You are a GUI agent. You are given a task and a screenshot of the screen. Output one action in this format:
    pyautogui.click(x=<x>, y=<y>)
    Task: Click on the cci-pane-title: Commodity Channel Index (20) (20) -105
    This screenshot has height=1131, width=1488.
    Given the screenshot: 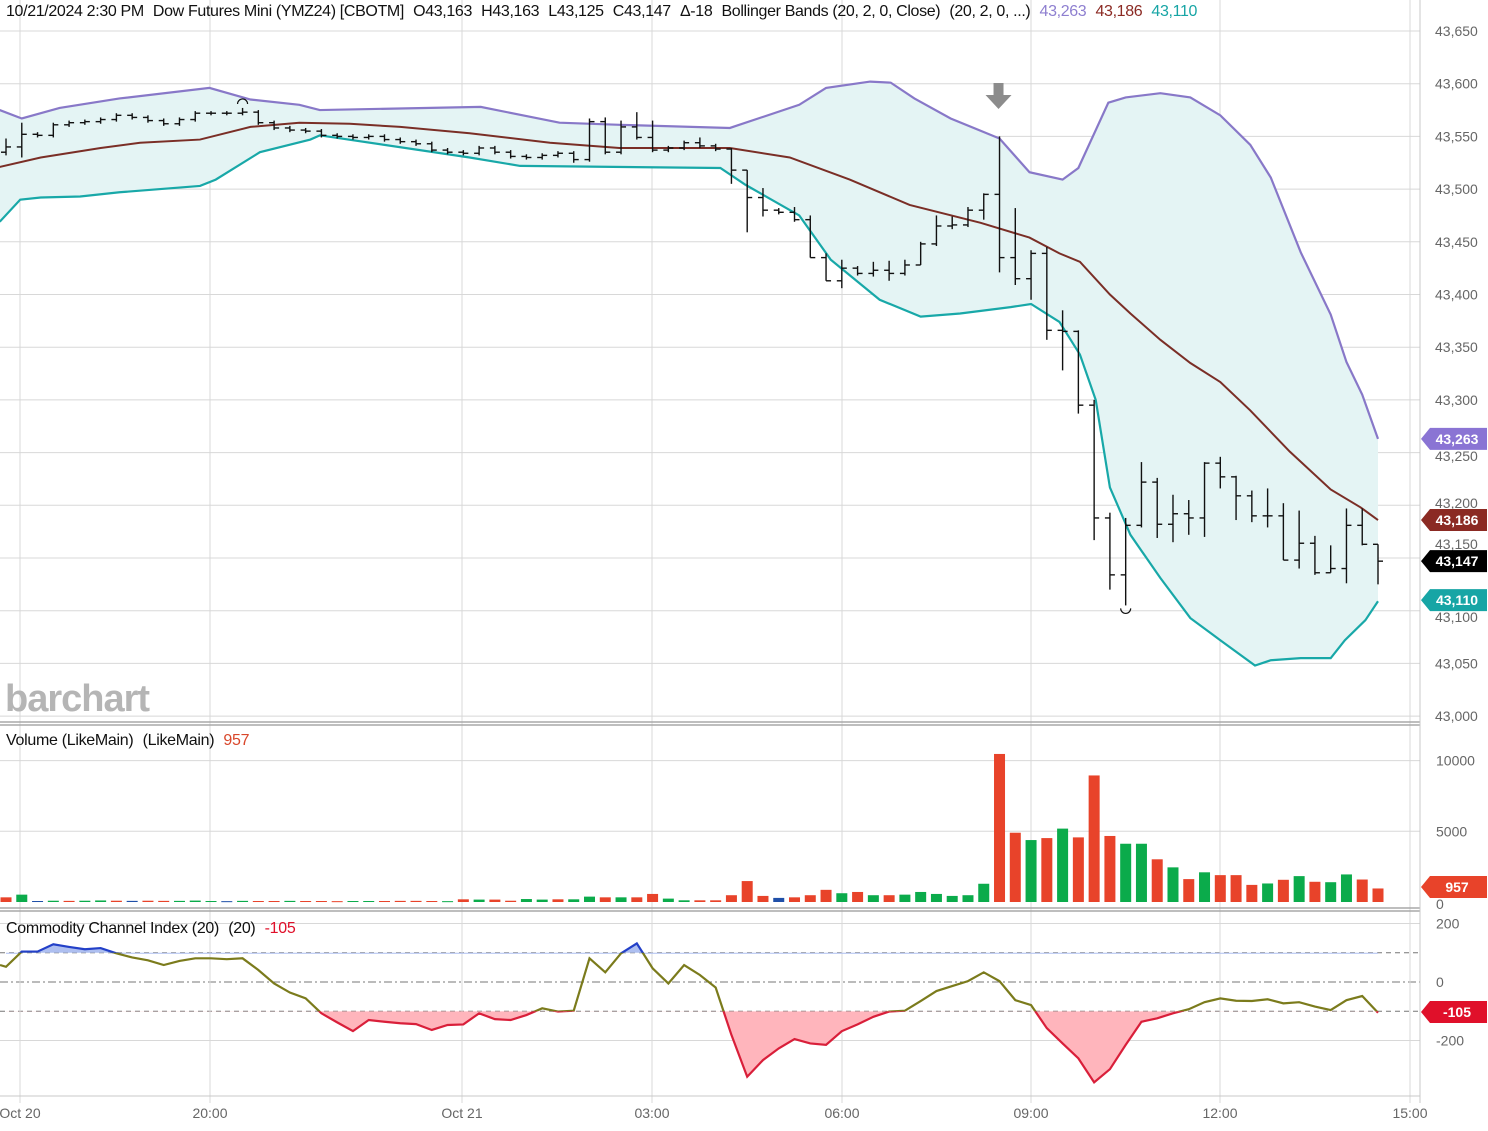 What is the action you would take?
    pyautogui.click(x=153, y=929)
    